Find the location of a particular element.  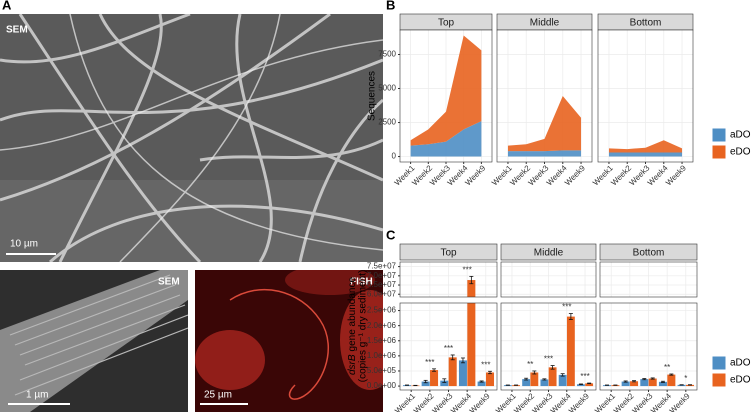

significance-label: * is located at coordinates (685, 378).